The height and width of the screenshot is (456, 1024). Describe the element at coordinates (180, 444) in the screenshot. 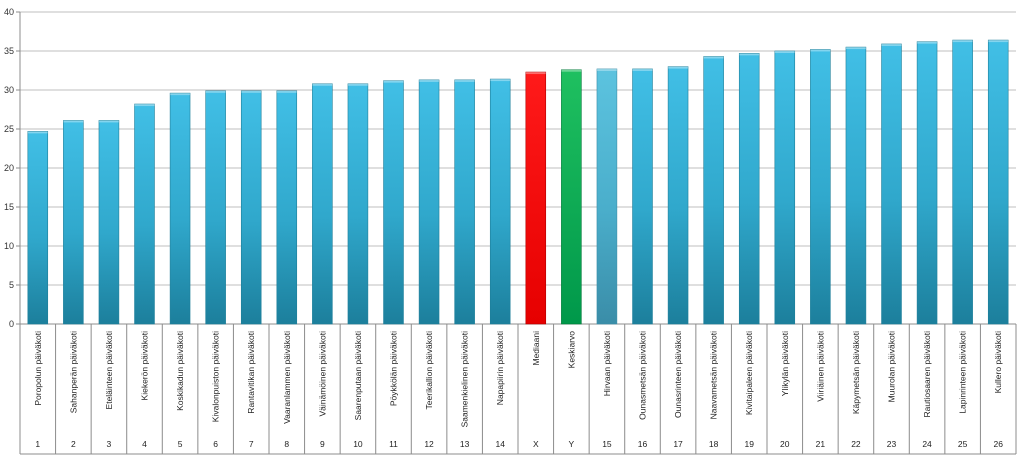

I see `x-category-code: 5` at that location.